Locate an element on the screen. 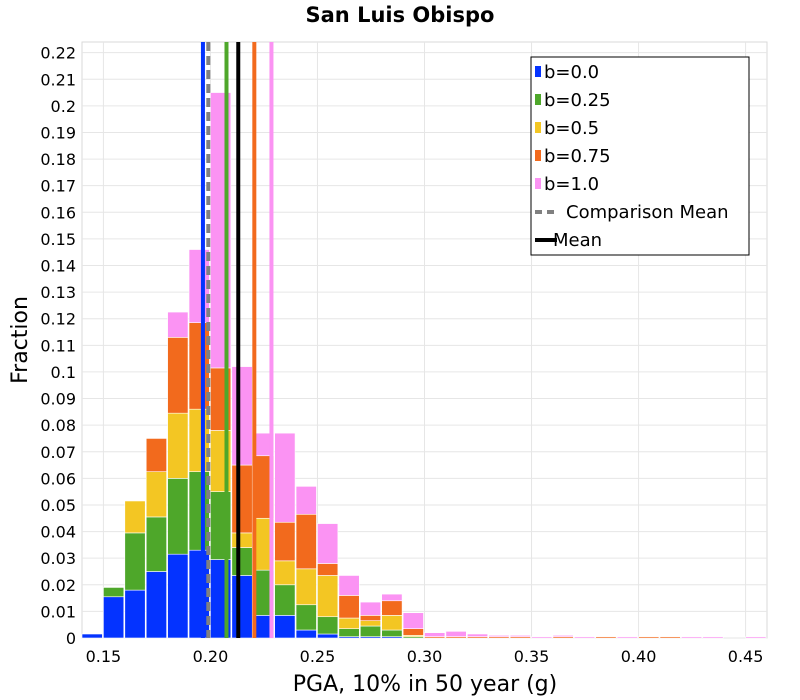 The image size is (800, 700). y-tick-label: 0.12 is located at coordinates (58, 319).